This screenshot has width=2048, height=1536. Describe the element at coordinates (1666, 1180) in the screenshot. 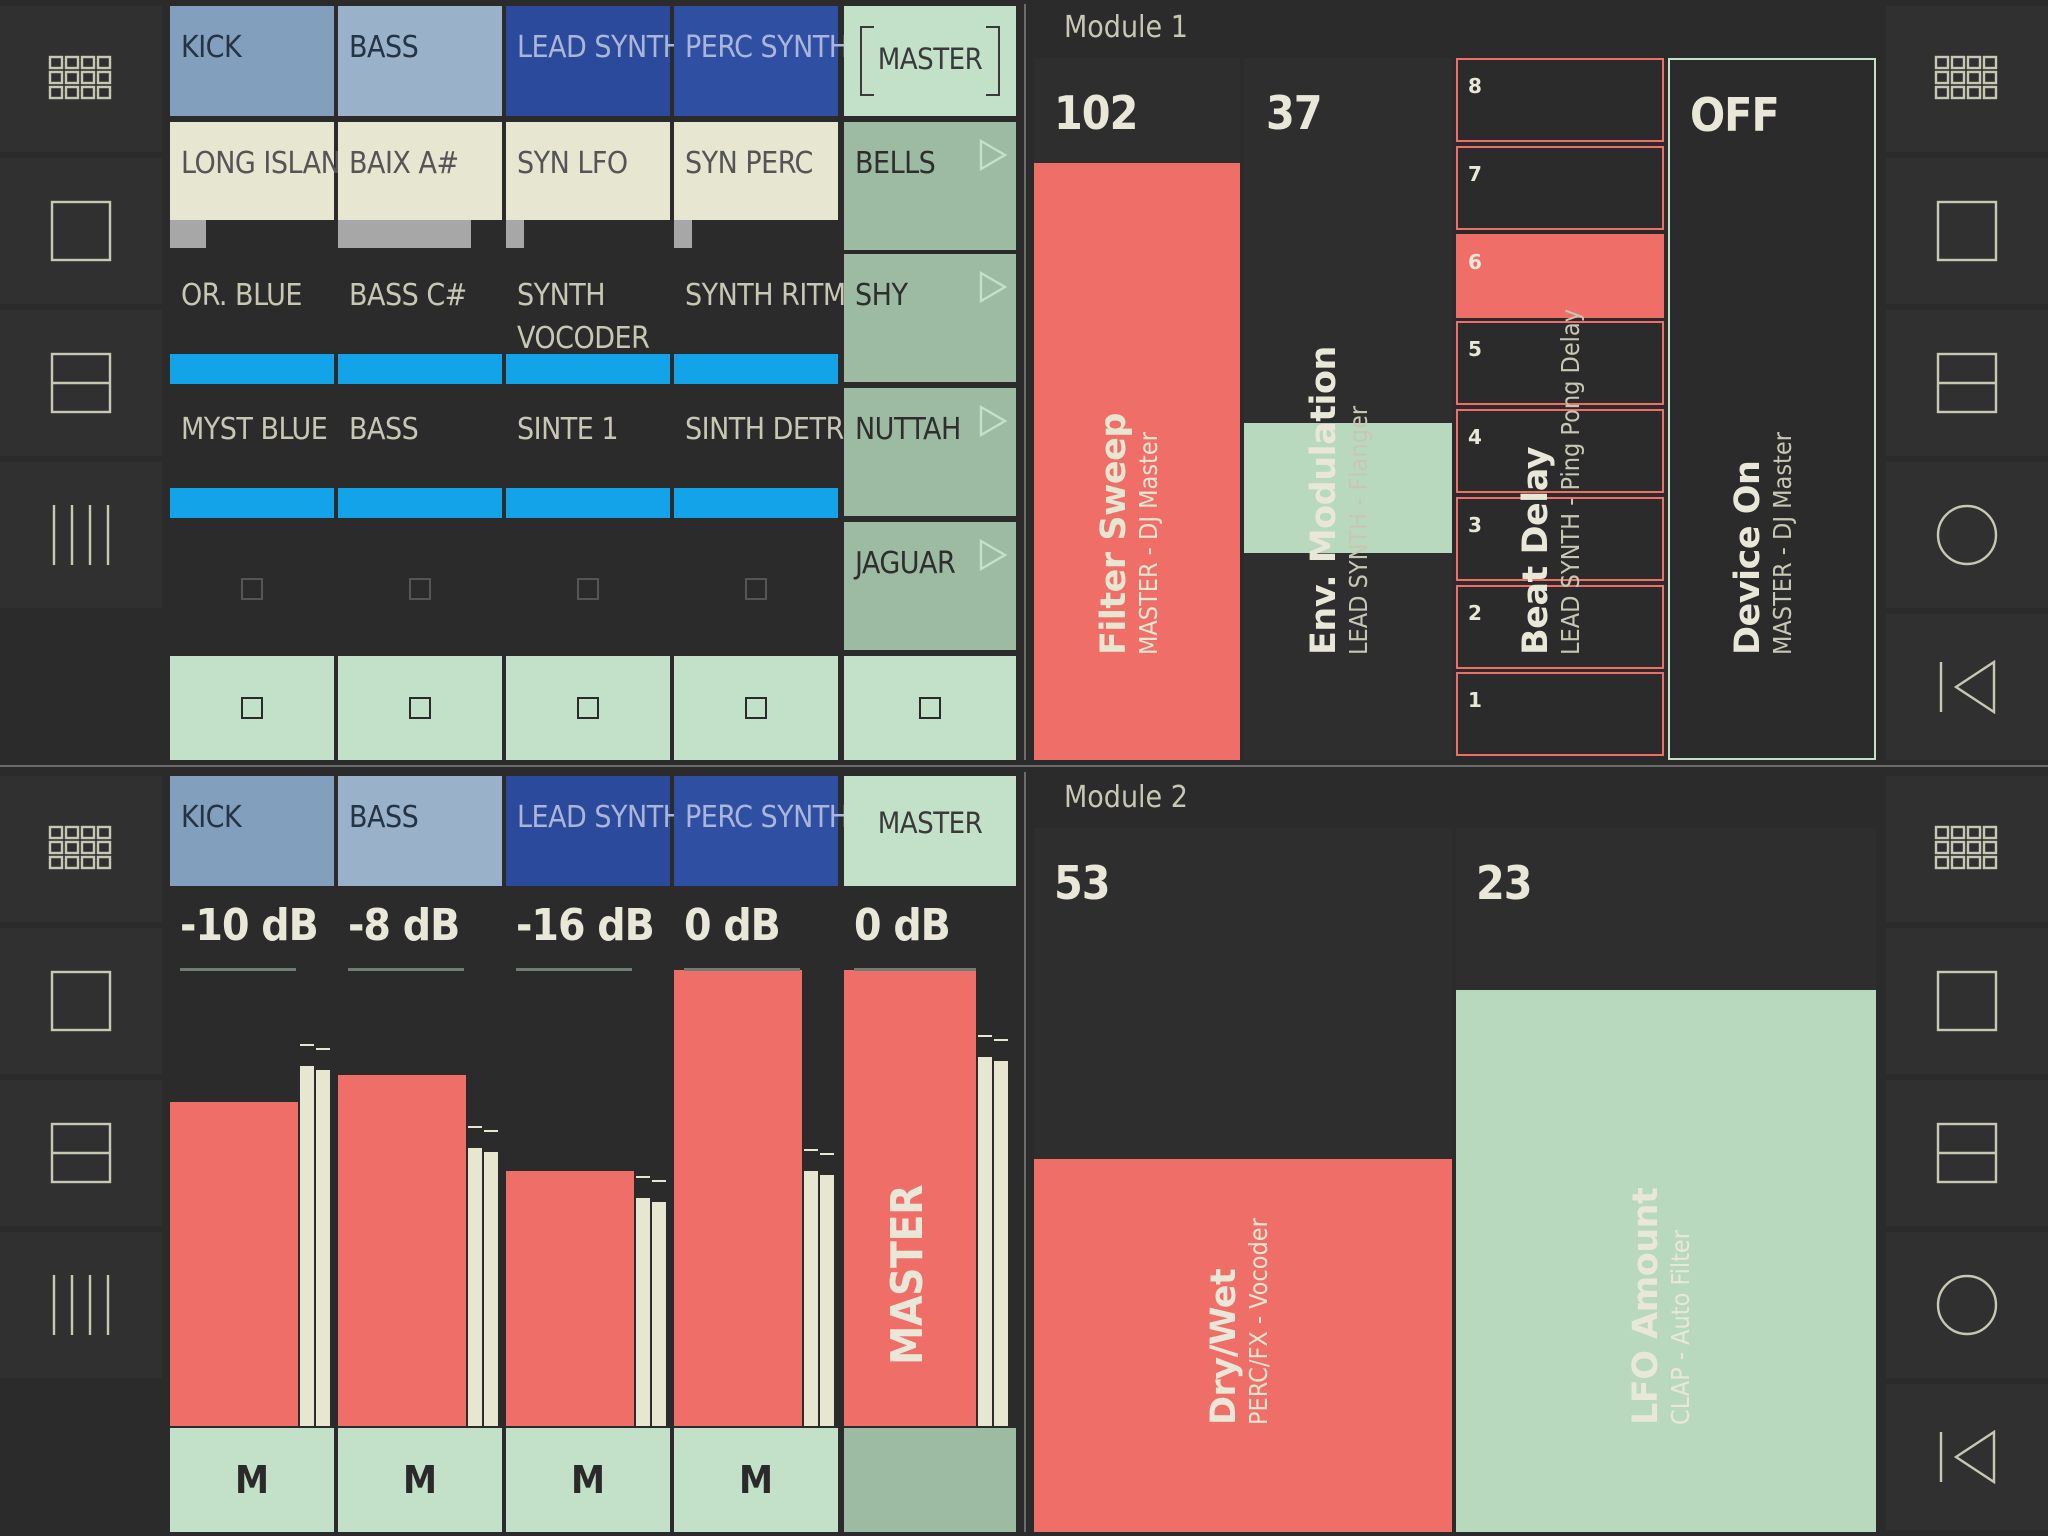

I see `param-lfo-amount: 23 LFO Amount CLAP - Auto Filter` at that location.